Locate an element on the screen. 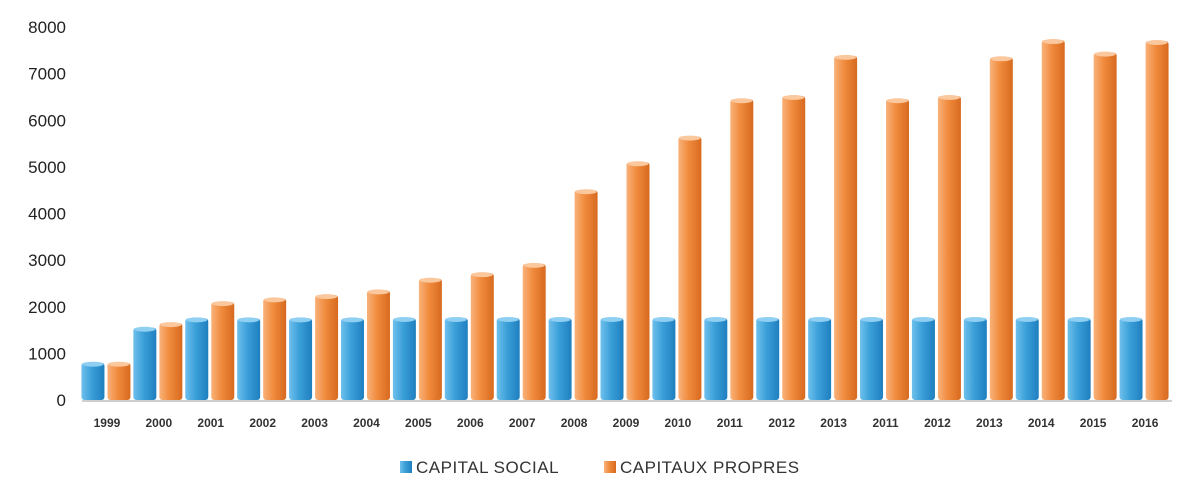 This screenshot has width=1186, height=482. y-tick-label: 7000 is located at coordinates (47, 74).